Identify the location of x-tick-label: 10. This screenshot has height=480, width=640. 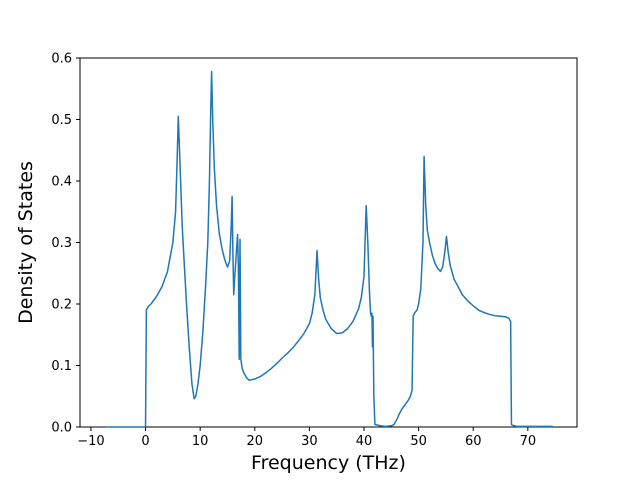
(200, 441).